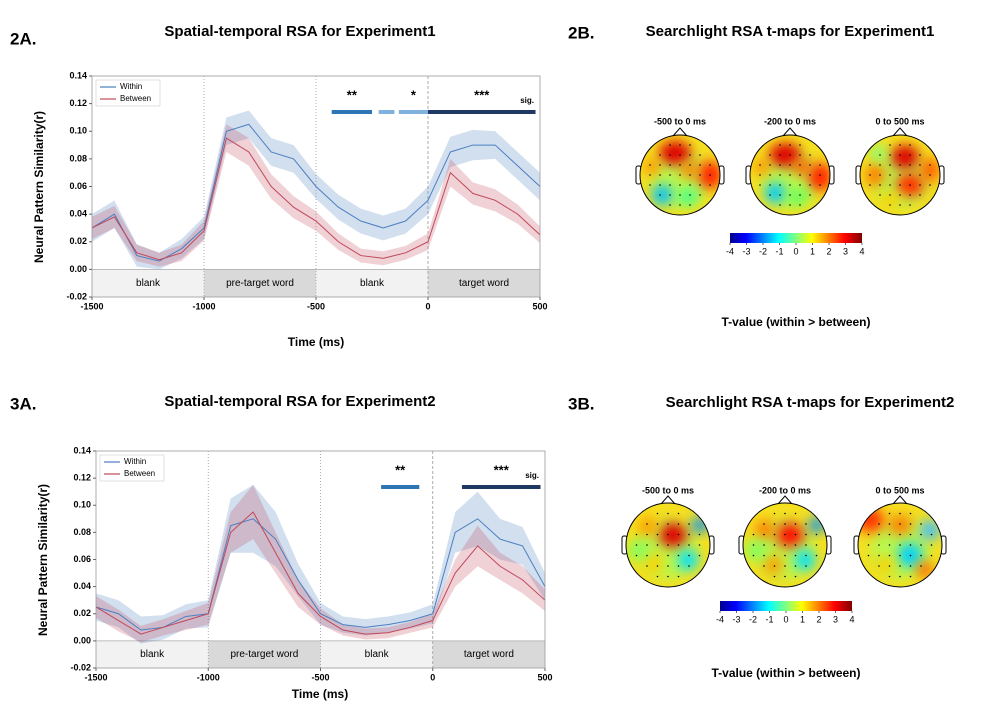 This screenshot has width=999, height=723. What do you see at coordinates (720, 619) in the screenshot?
I see `colorbar-tick-label: -4` at bounding box center [720, 619].